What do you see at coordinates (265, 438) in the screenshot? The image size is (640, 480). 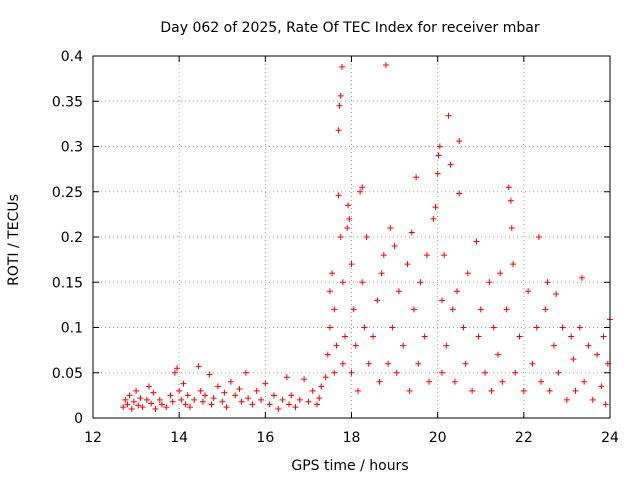 I see `x-tick-label: 16` at bounding box center [265, 438].